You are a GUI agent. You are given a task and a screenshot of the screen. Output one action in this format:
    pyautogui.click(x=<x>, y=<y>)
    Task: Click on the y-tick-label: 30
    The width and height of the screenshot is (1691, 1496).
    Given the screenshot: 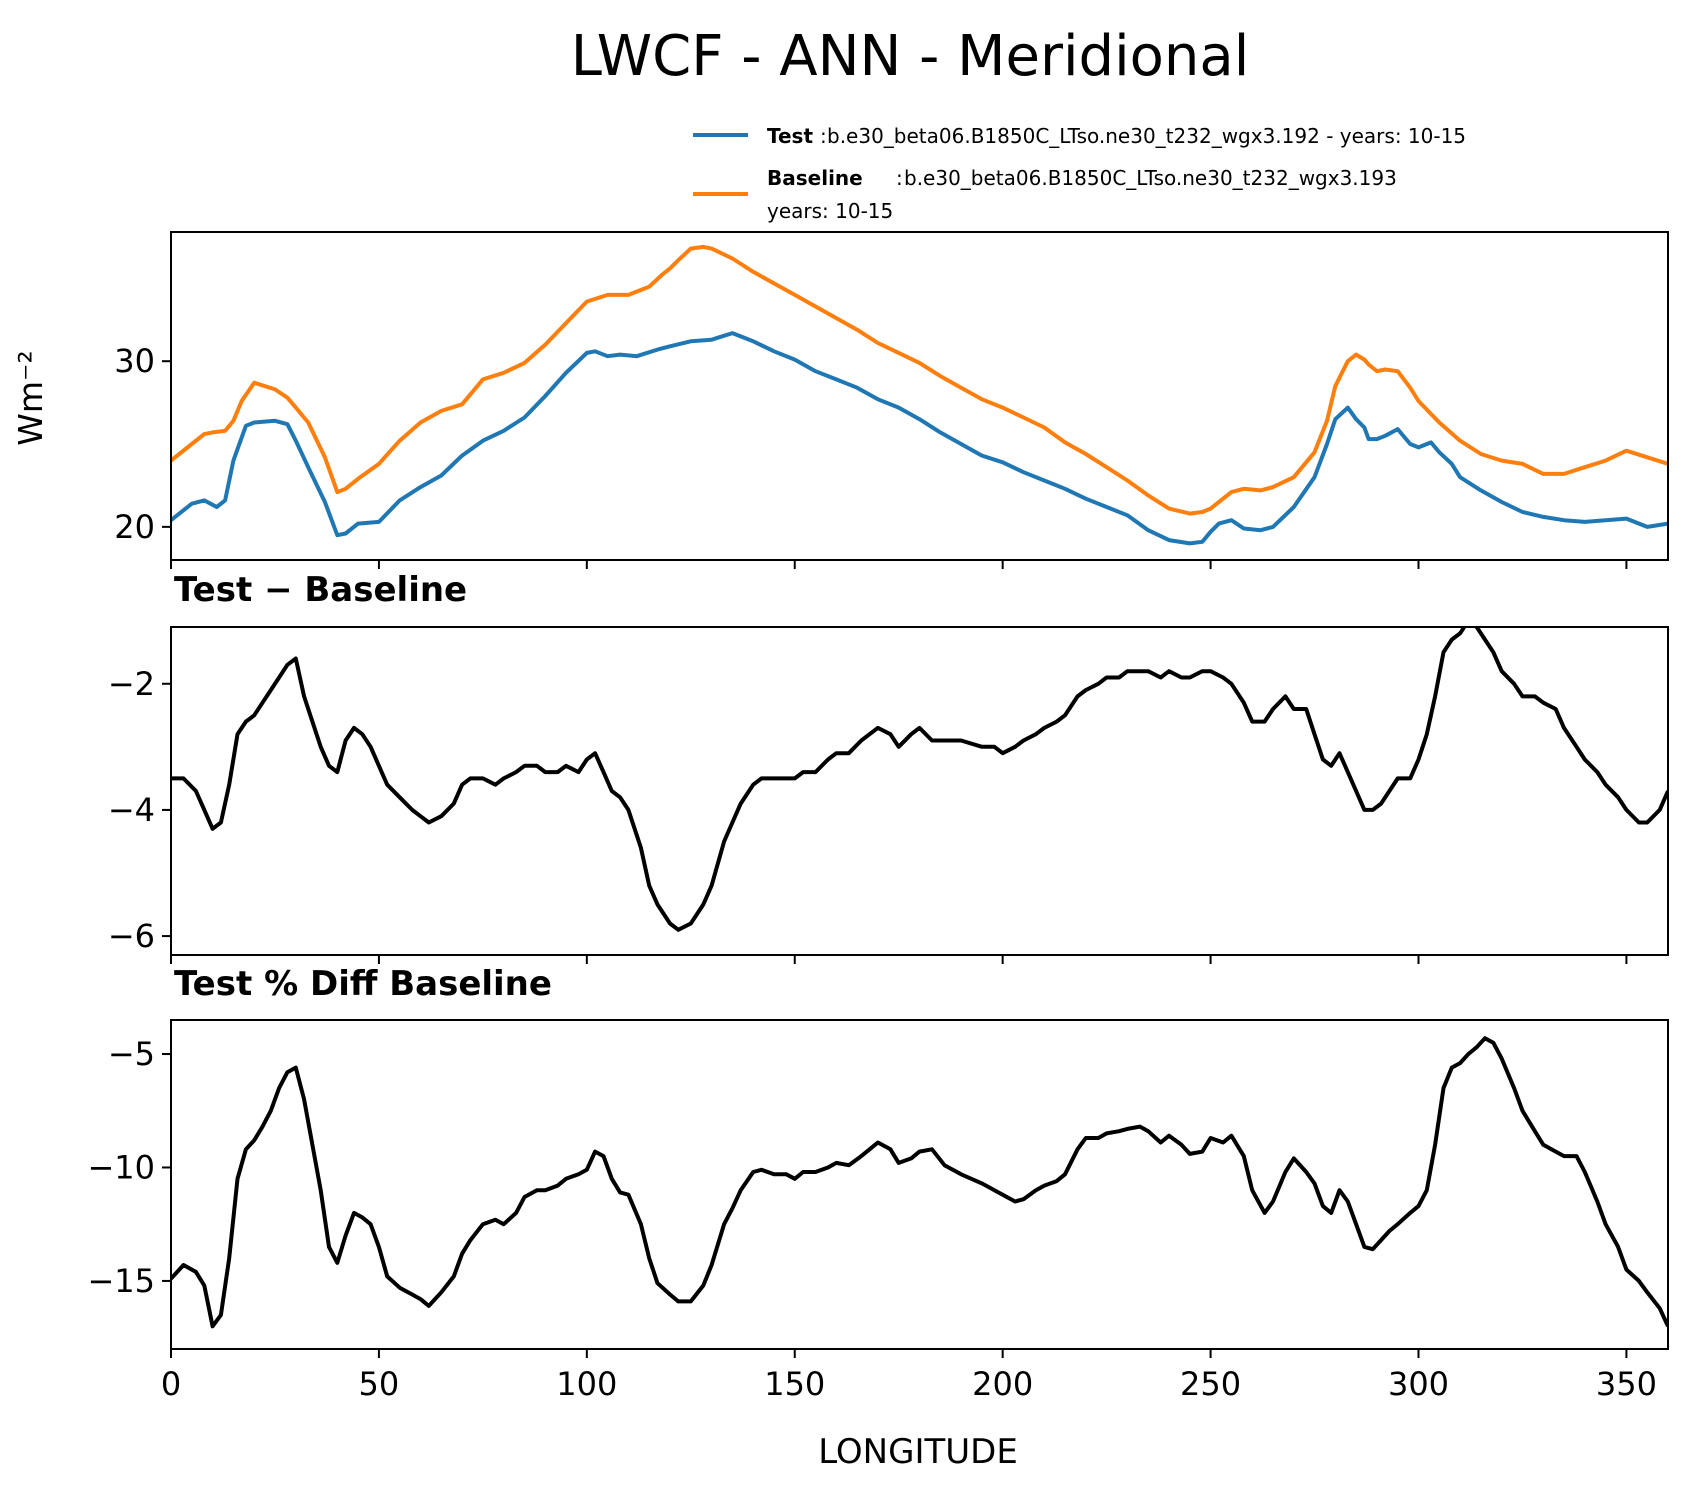 What is the action you would take?
    pyautogui.click(x=134, y=361)
    